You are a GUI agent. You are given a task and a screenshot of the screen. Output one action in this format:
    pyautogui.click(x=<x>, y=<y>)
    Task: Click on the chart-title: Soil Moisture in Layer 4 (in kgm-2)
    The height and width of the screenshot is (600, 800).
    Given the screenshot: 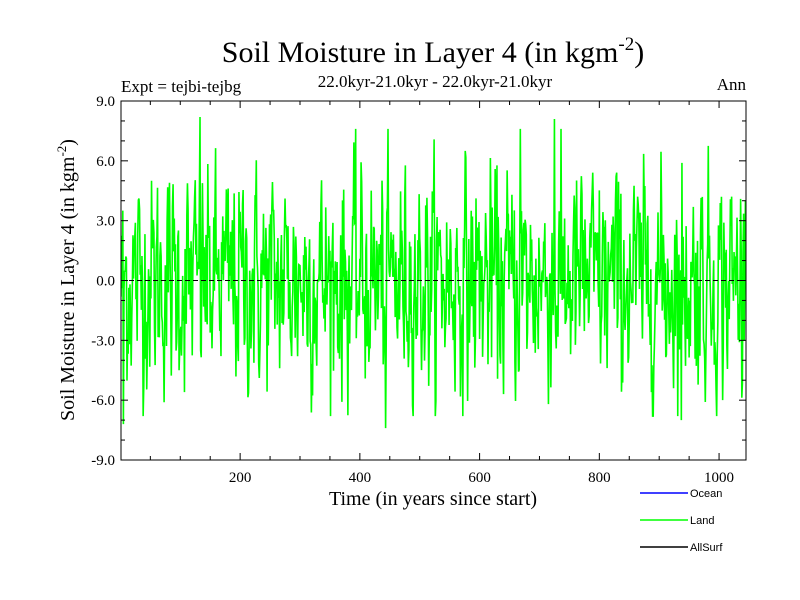 What is the action you would take?
    pyautogui.click(x=433, y=51)
    